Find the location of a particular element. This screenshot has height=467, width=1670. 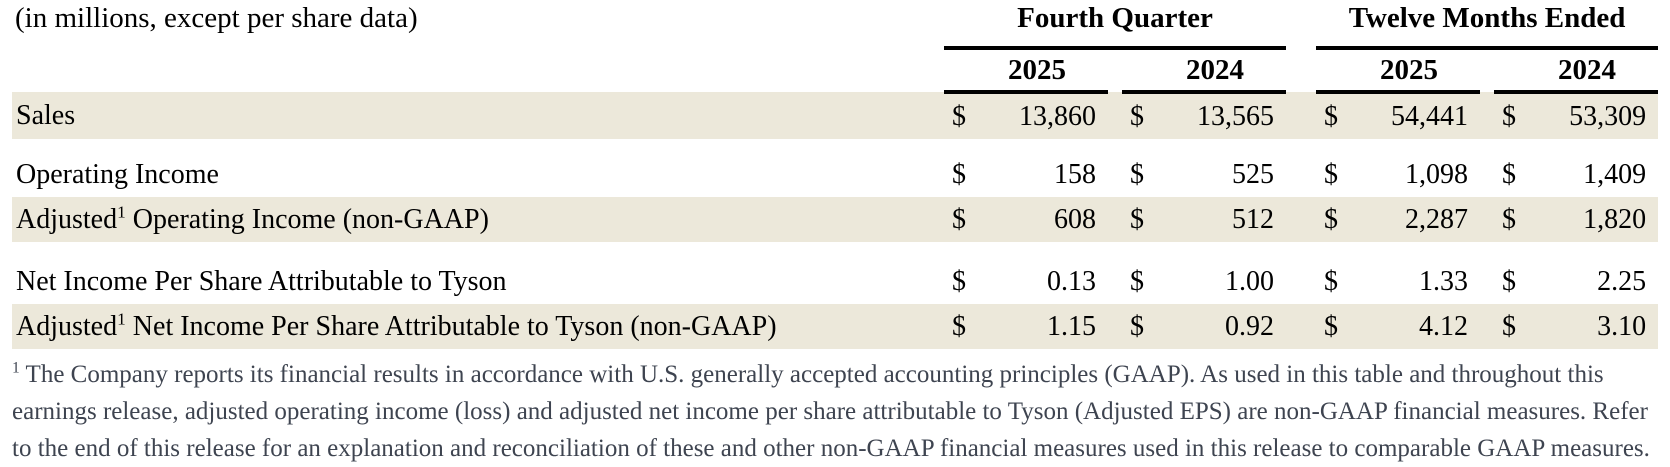

value-cell: 1.15 is located at coordinates (1048, 326).